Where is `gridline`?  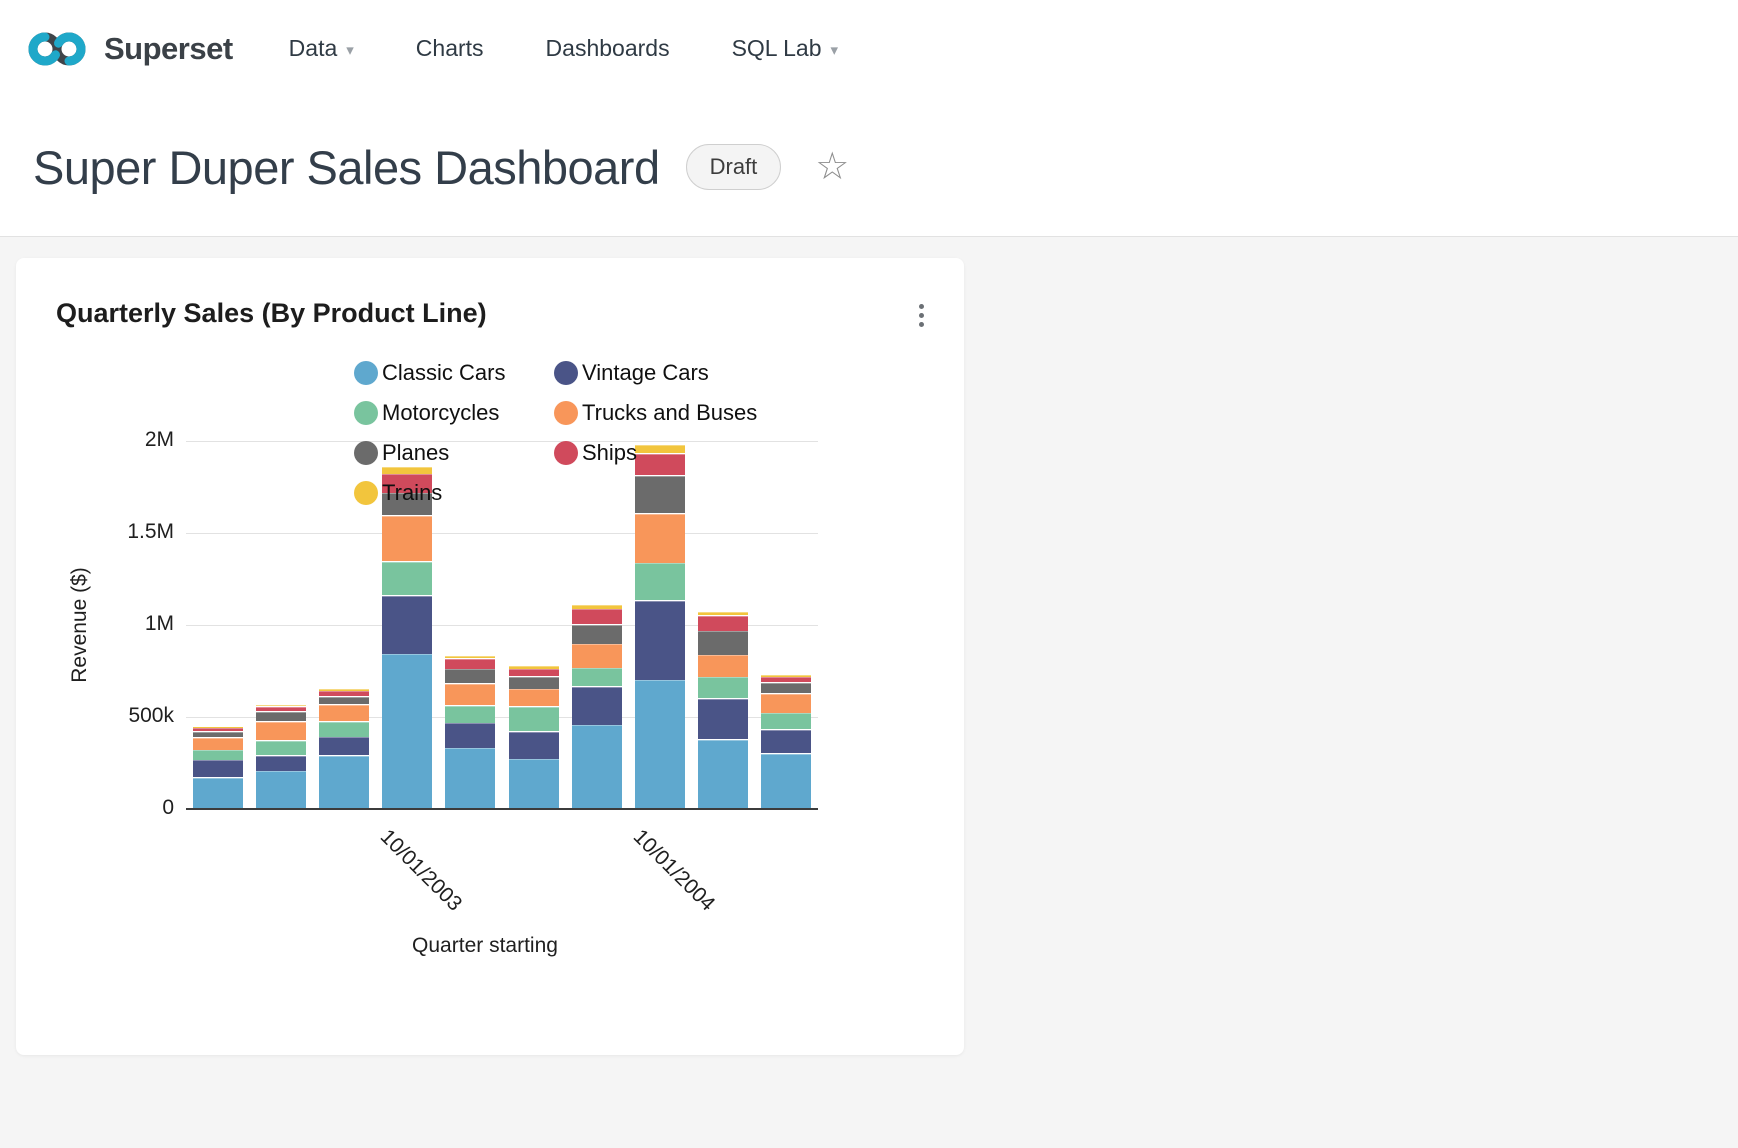
gridline is located at coordinates (502, 717).